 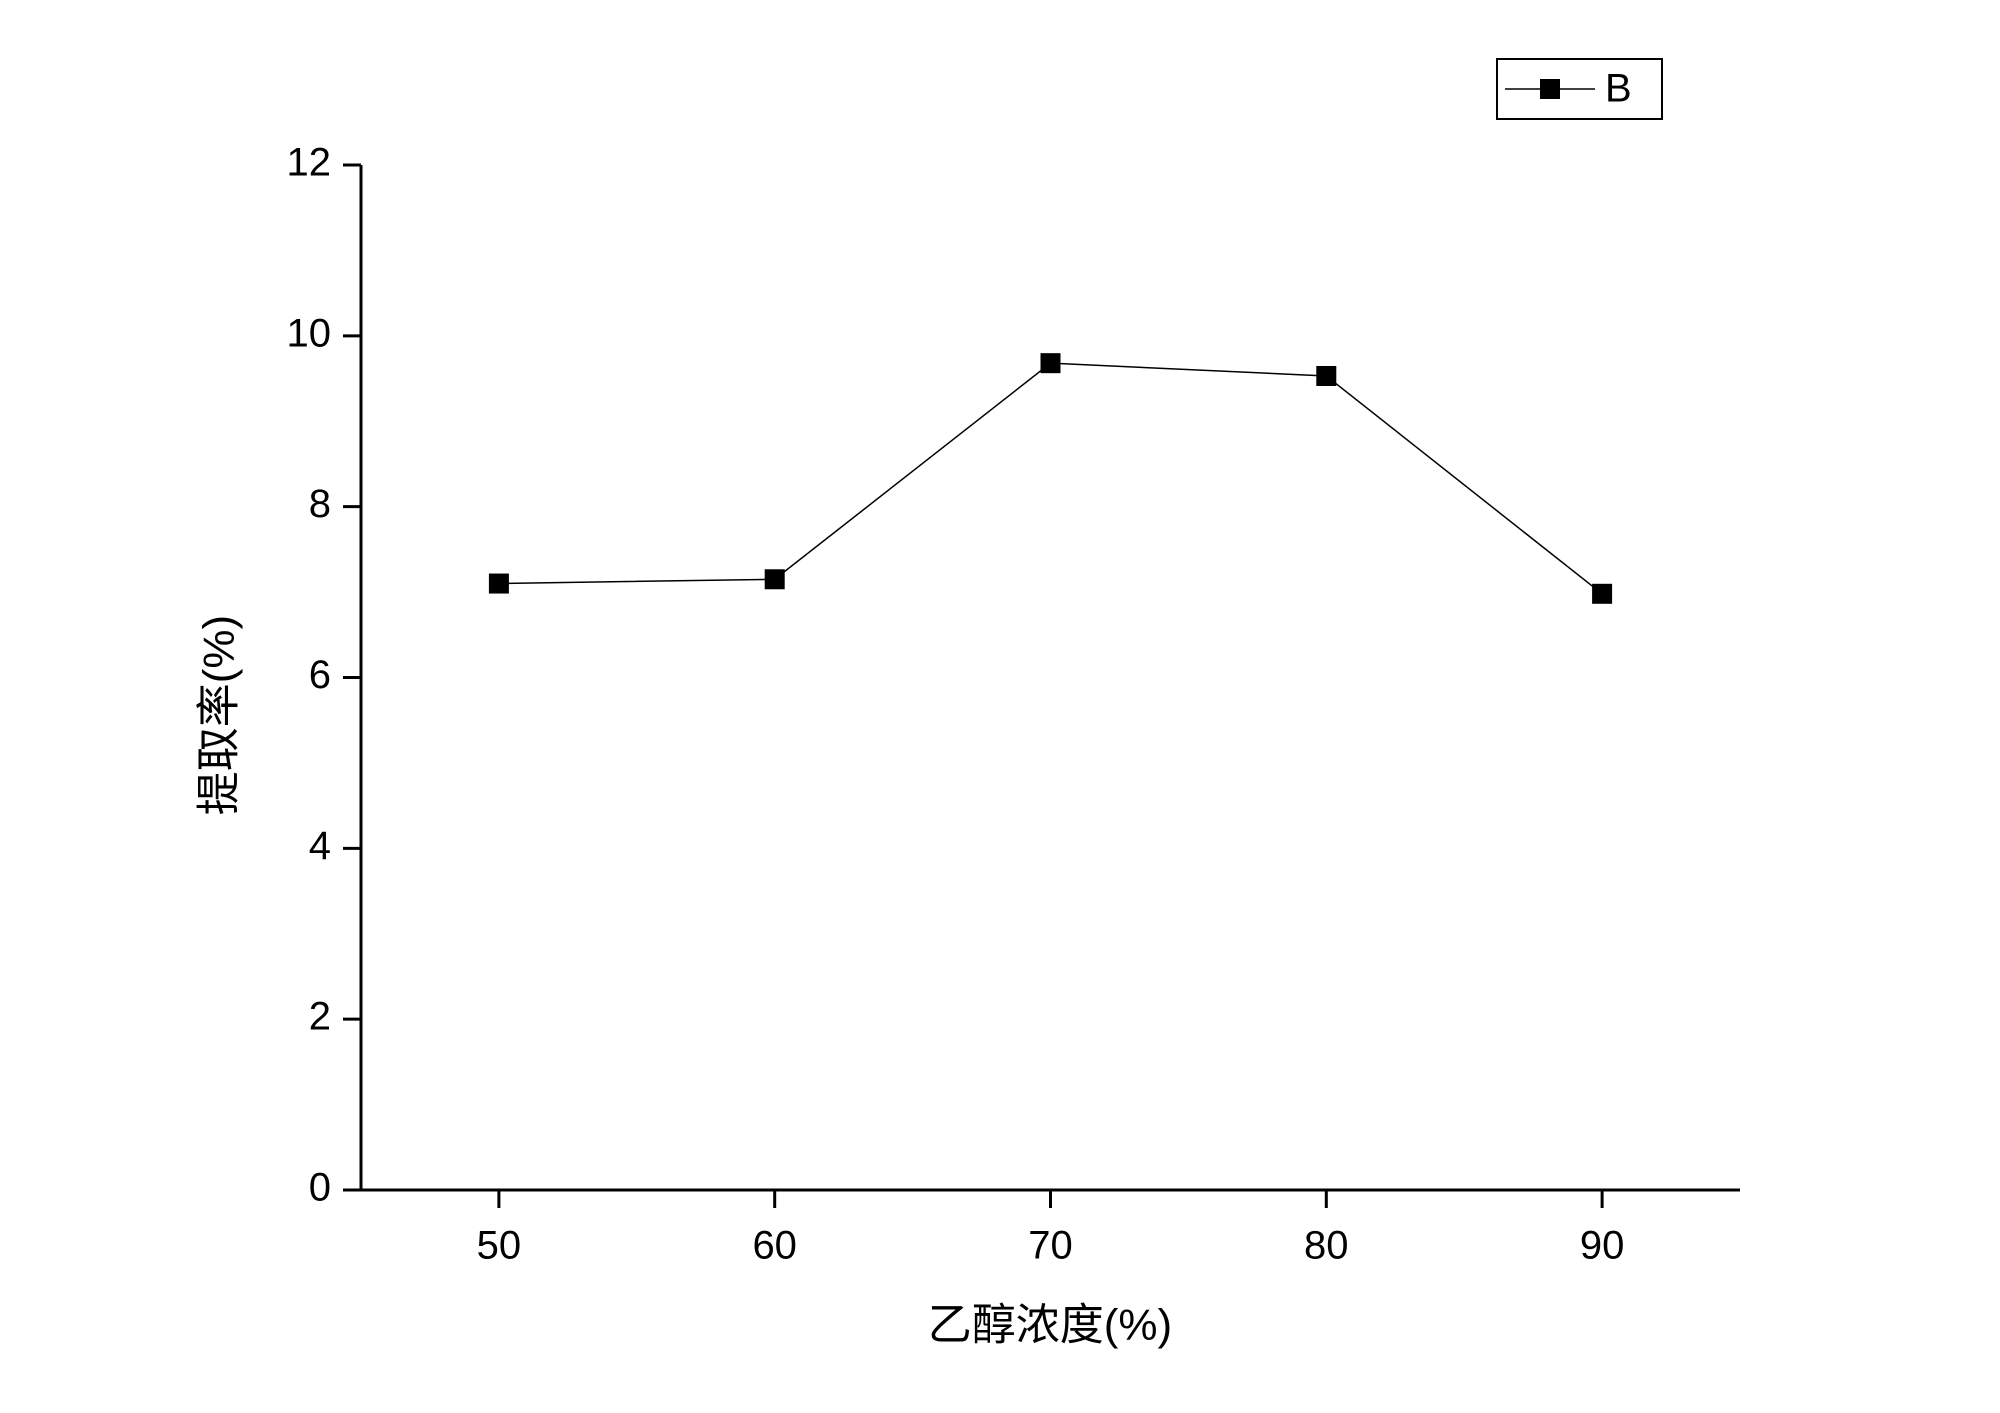 I want to click on y-tick-label: 12, so click(x=309, y=163).